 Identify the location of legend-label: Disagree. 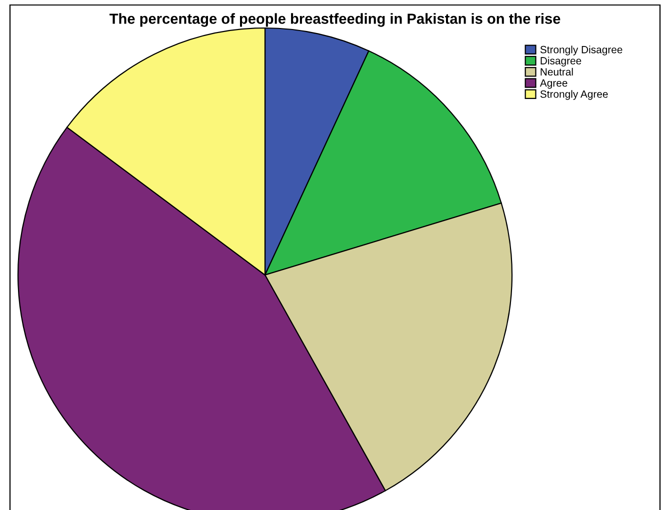
(561, 61).